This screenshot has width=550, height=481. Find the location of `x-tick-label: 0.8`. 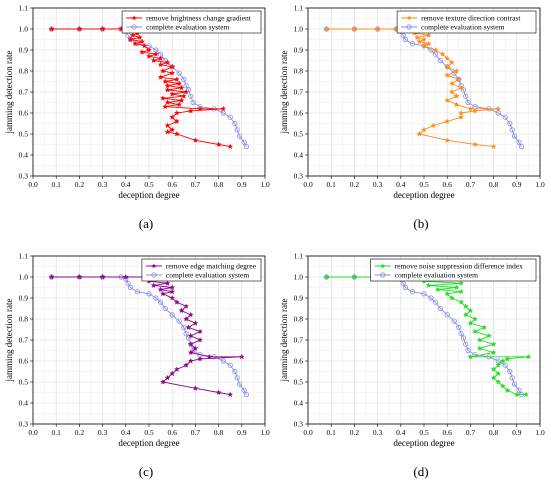

x-tick-label: 0.8 is located at coordinates (219, 432).